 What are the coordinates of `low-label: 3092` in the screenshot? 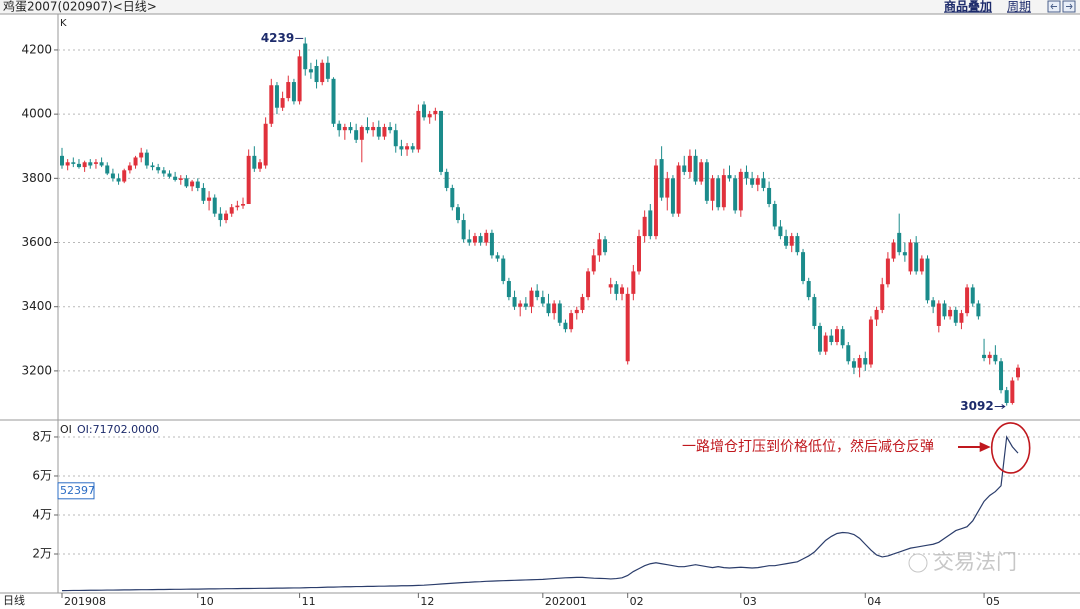 It's located at (976, 406).